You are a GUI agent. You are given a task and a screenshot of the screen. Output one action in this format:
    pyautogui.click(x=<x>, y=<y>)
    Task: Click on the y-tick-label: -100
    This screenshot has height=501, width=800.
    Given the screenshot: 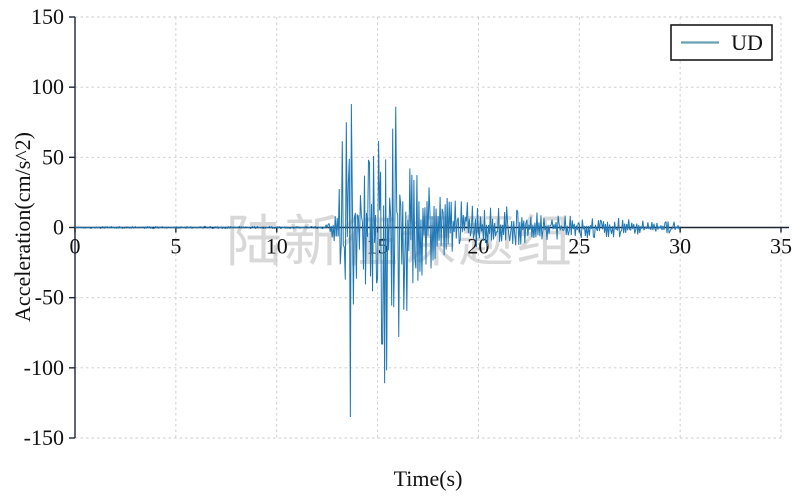 What is the action you would take?
    pyautogui.click(x=44, y=367)
    